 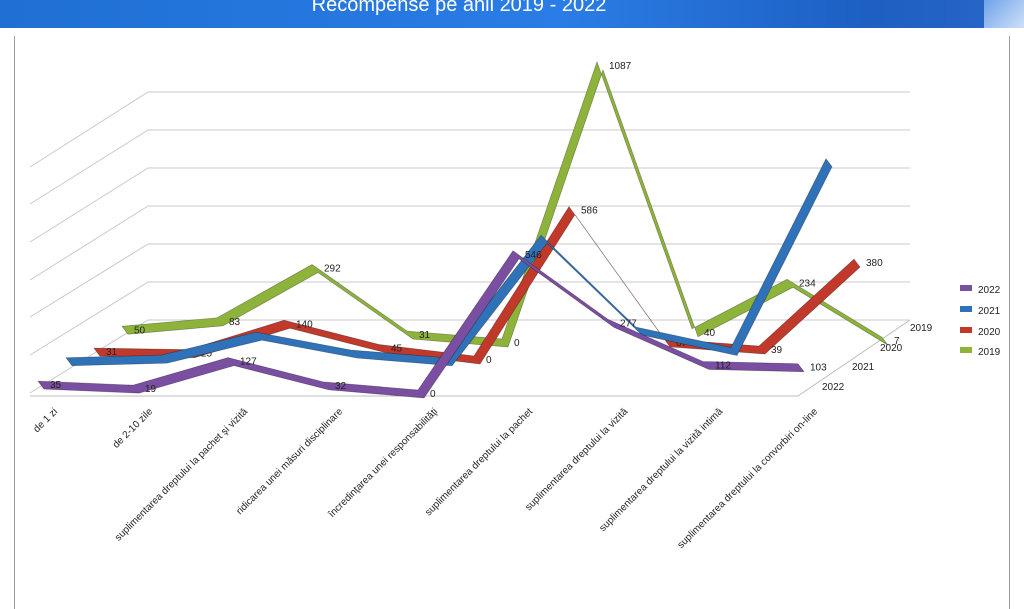 What do you see at coordinates (397, 349) in the screenshot?
I see `data-label: 45` at bounding box center [397, 349].